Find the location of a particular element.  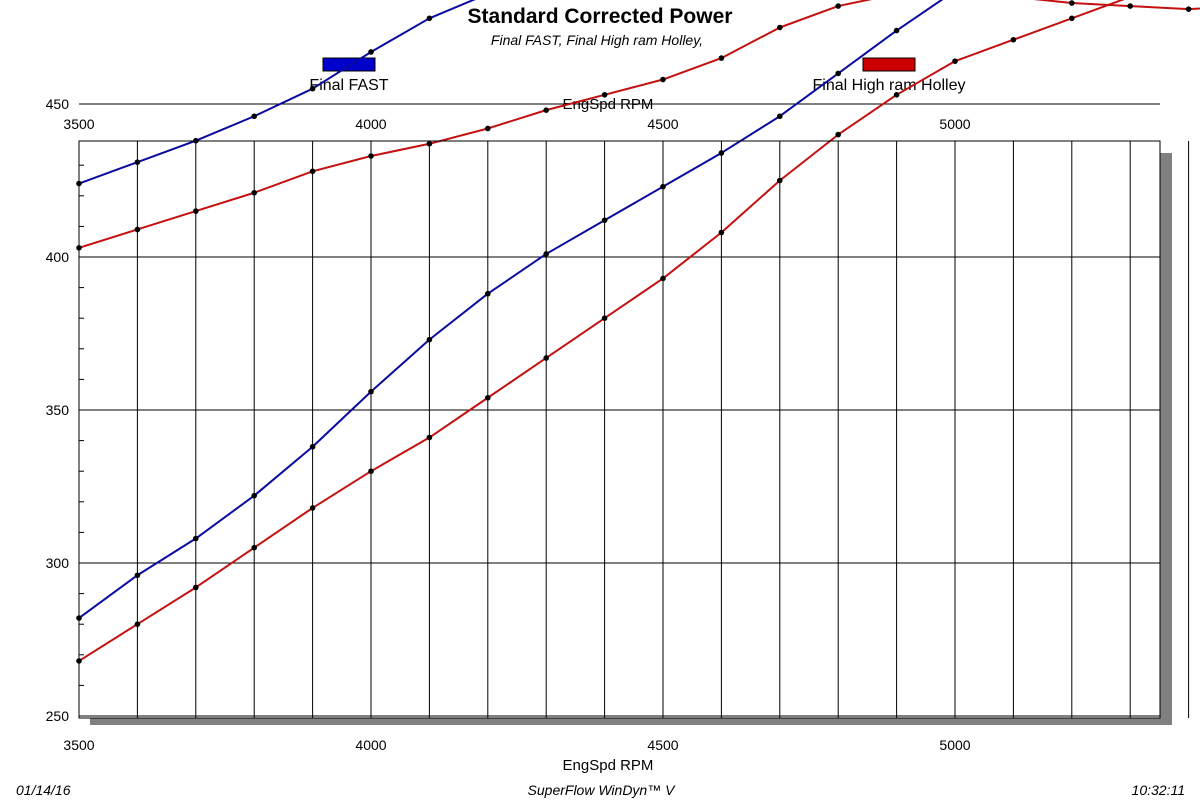

x-tick-label-bottom: 4500 is located at coordinates (662, 745).